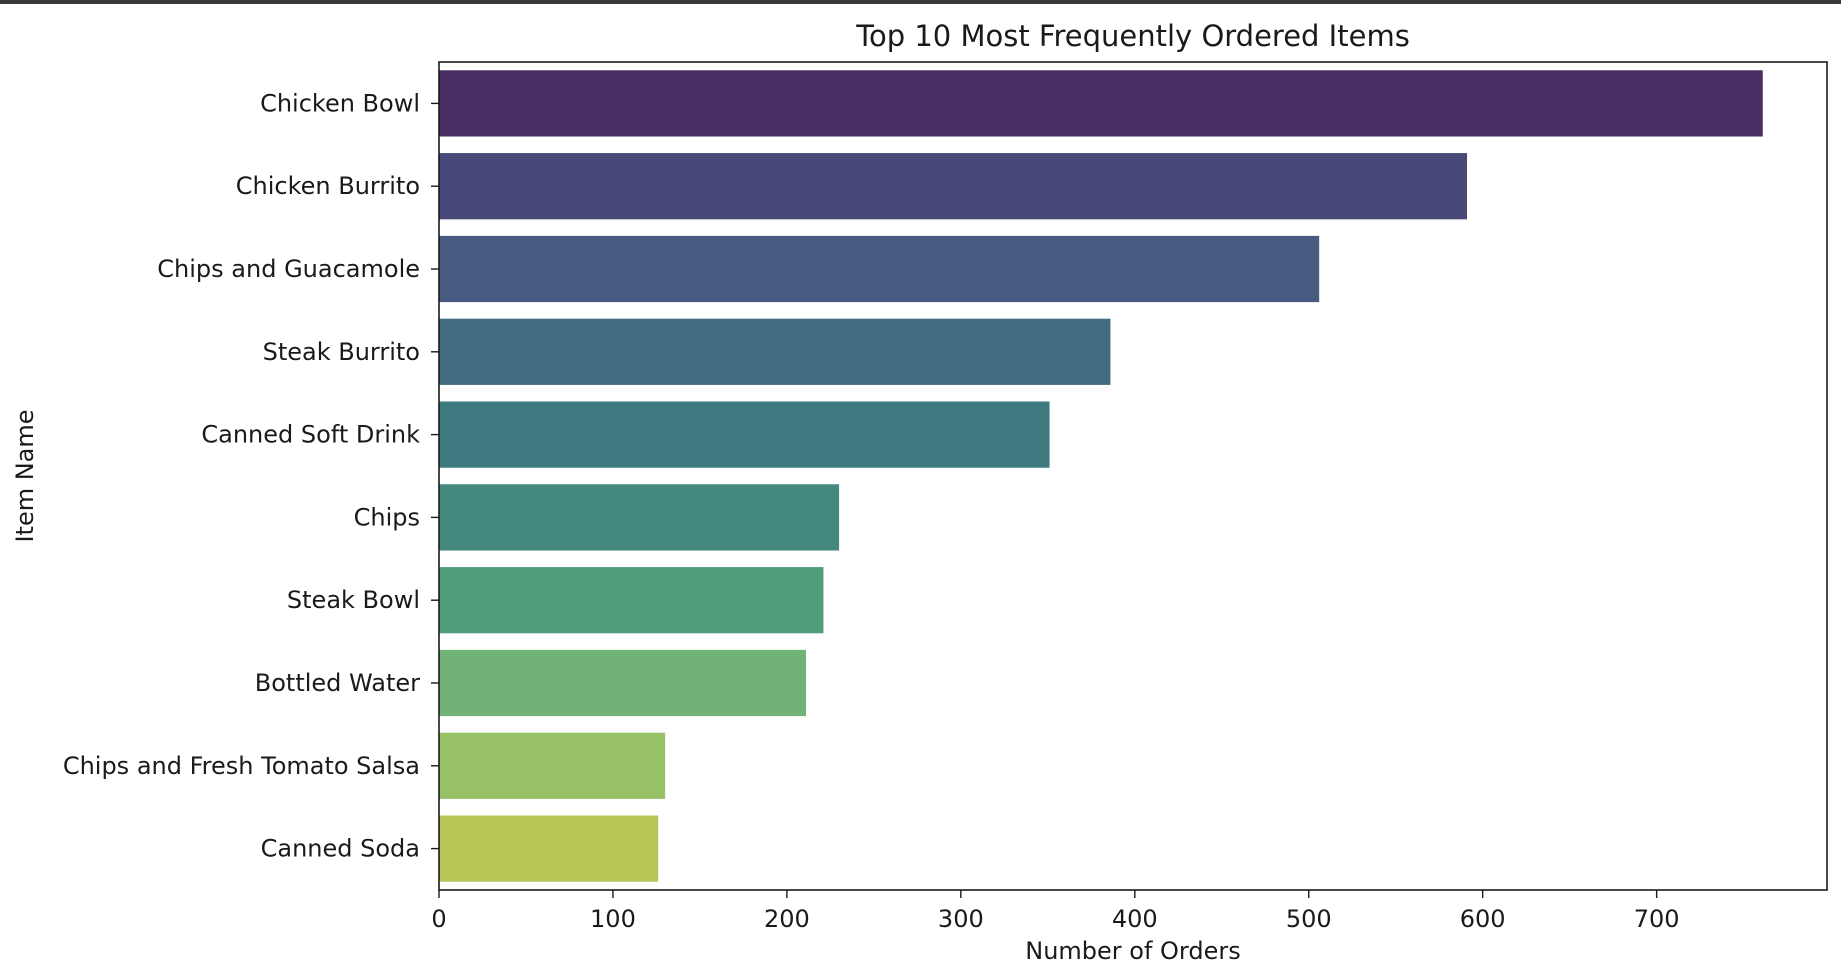 The height and width of the screenshot is (961, 1841). Describe the element at coordinates (1309, 919) in the screenshot. I see `x-tick-label: 500` at that location.